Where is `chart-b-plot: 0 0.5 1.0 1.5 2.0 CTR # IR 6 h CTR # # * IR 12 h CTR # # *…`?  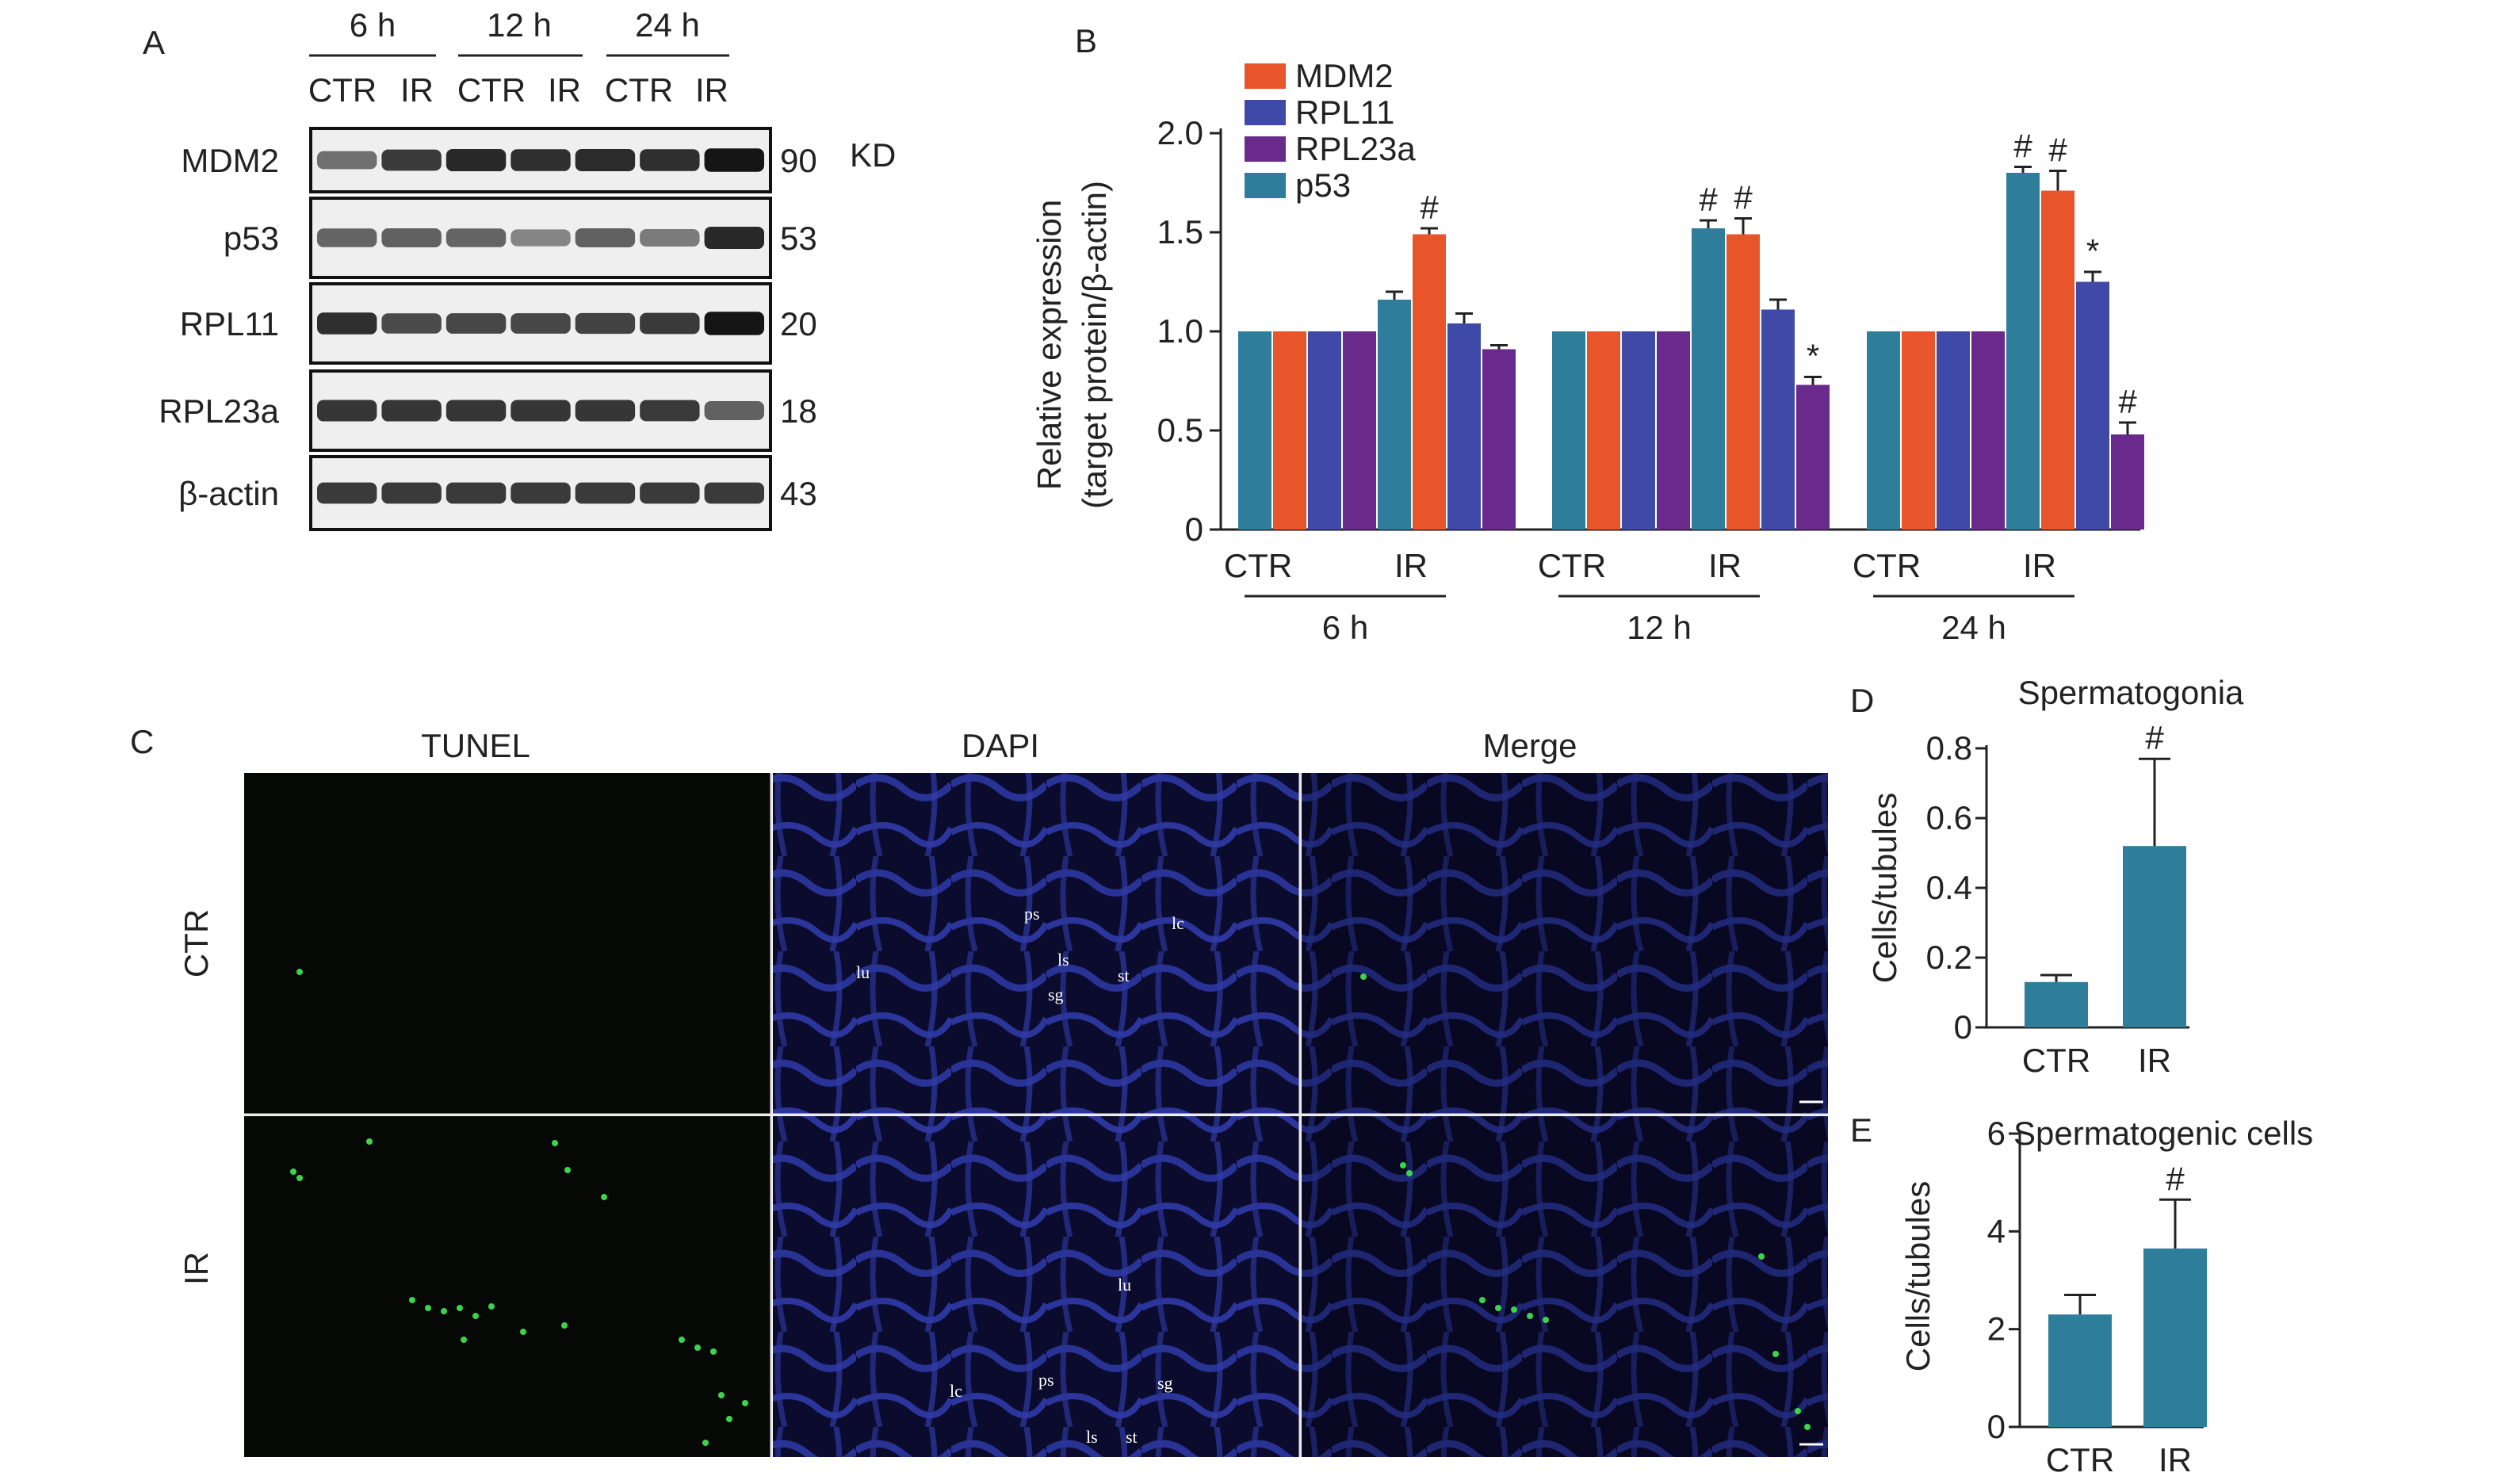
chart-b-plot: 0 0.5 1.0 1.5 2.0 CTR # IR 6 h CTR # # * IR 12 h CTR # # *… is located at coordinates (1650, 380).